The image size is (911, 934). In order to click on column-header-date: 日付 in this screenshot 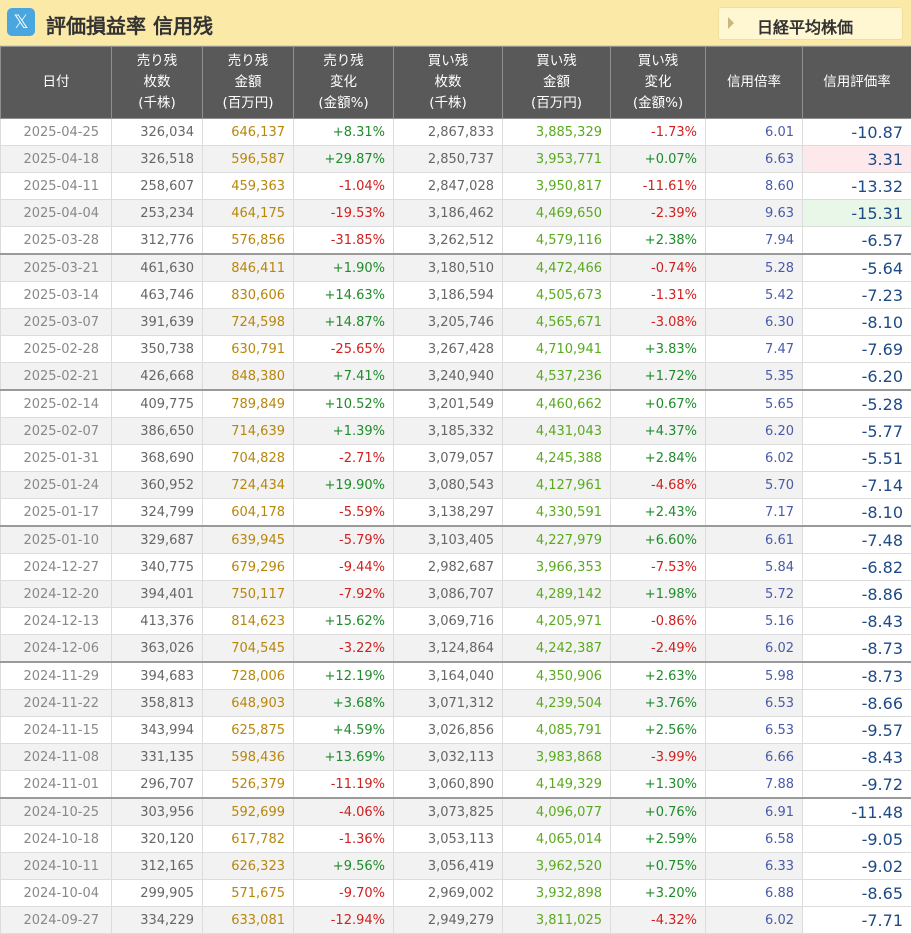, I will do `click(56, 83)`.